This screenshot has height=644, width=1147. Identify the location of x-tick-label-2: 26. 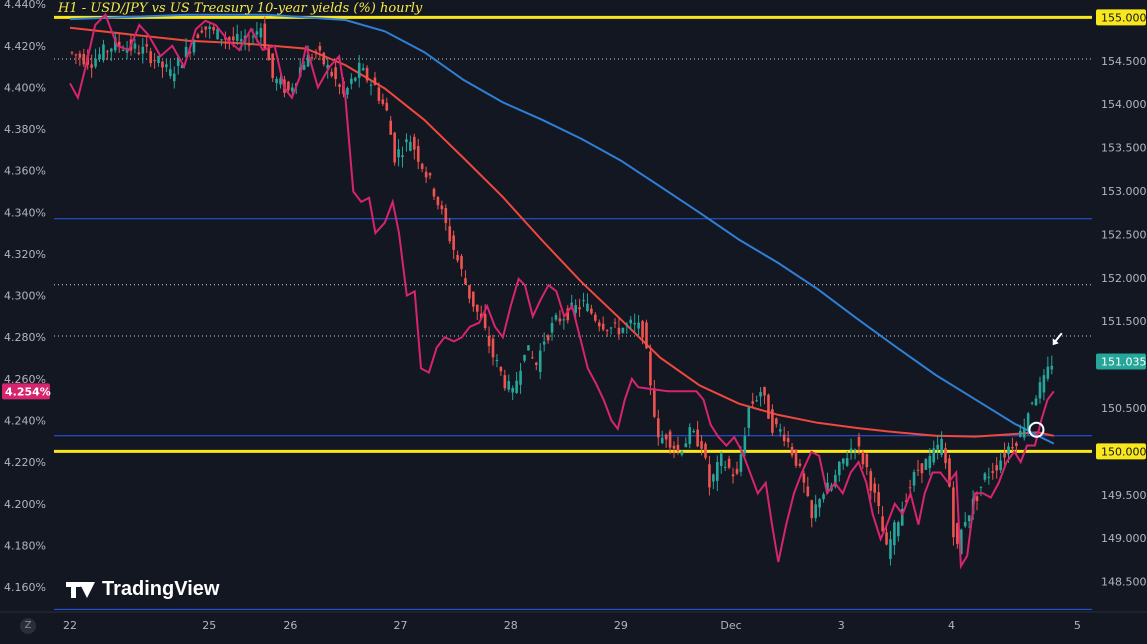
(290, 625).